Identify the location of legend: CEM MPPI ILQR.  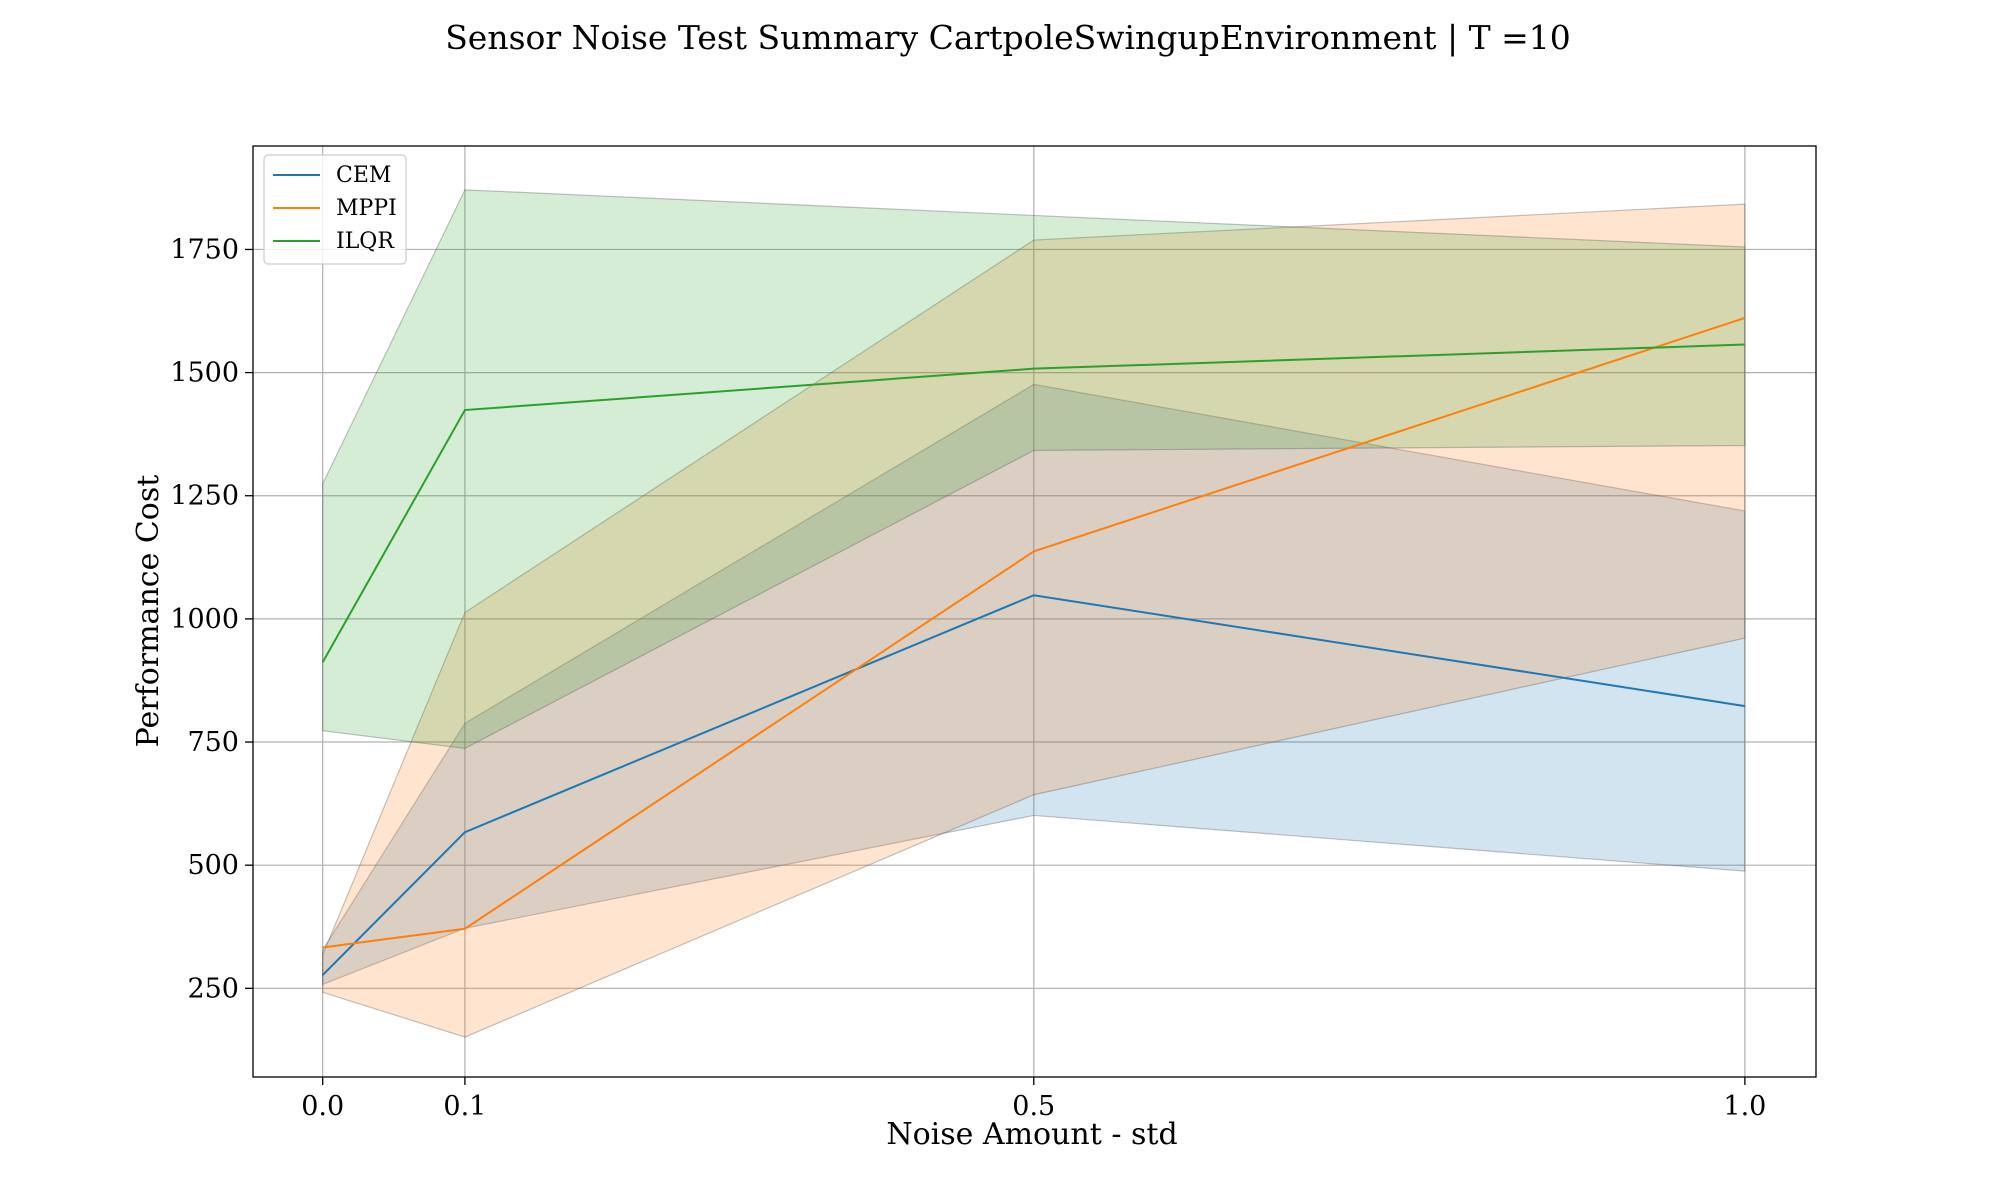
(335, 209).